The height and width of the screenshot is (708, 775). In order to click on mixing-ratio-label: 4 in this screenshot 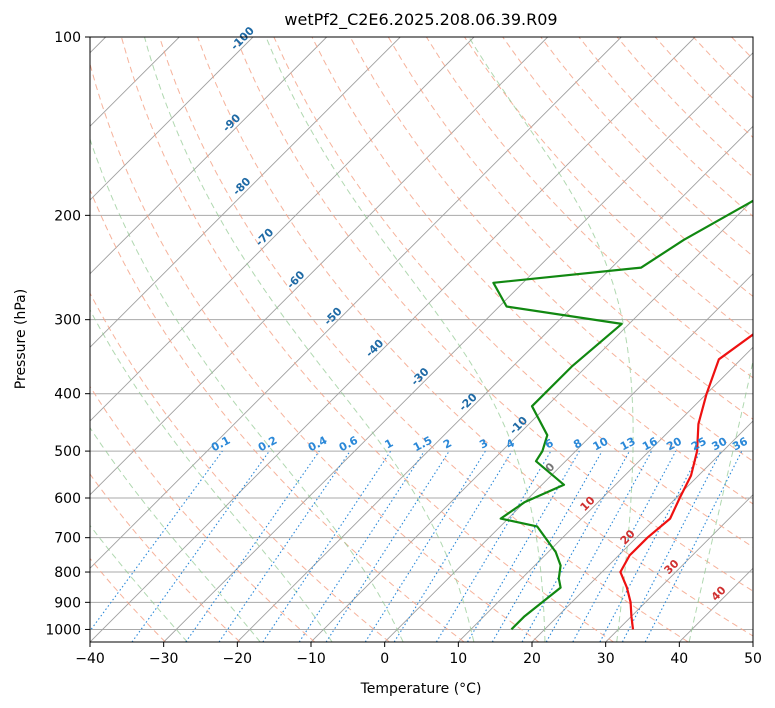, I will do `click(510, 443)`.